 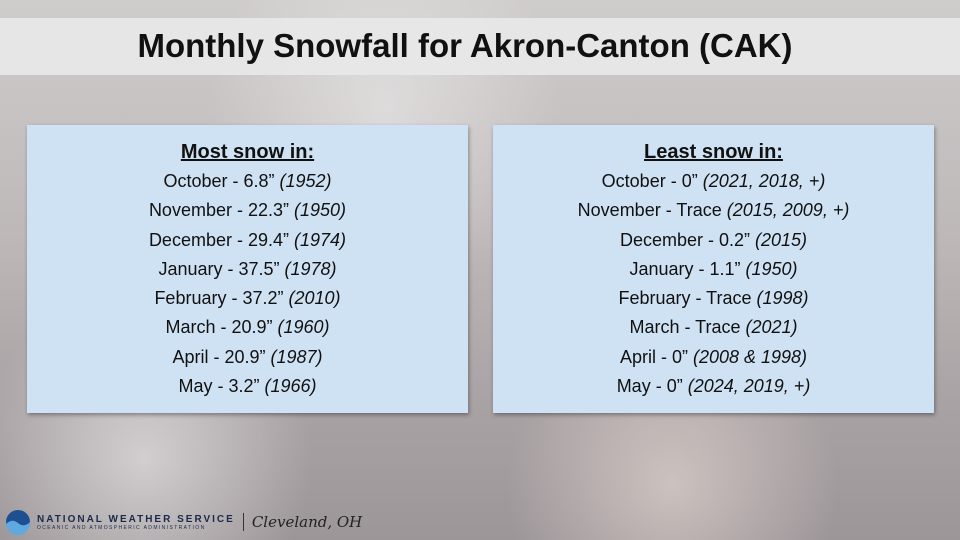 What do you see at coordinates (305, 181) in the screenshot?
I see `record-years: (1952)` at bounding box center [305, 181].